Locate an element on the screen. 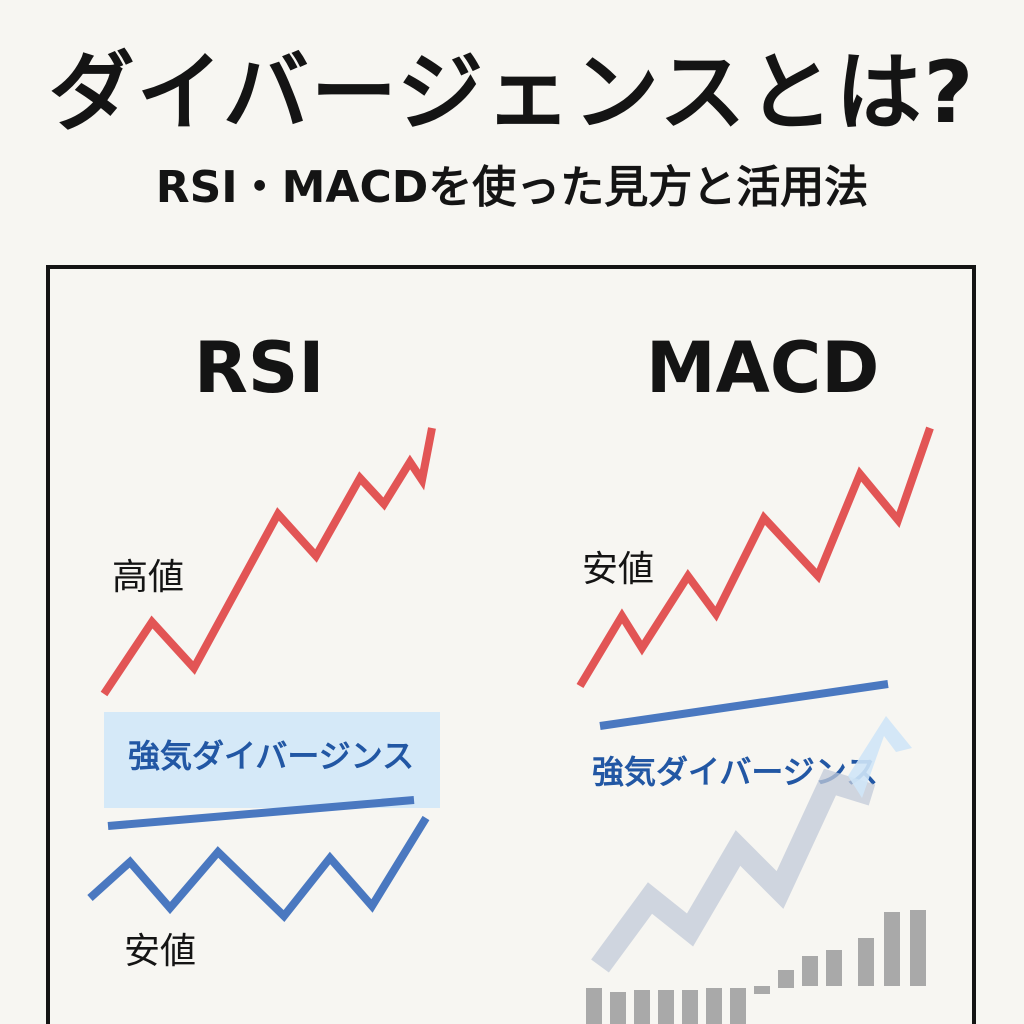 This screenshot has height=1024, width=1024. page-subtitle: RSI・MACDを使った見方と活用法 is located at coordinates (512, 187).